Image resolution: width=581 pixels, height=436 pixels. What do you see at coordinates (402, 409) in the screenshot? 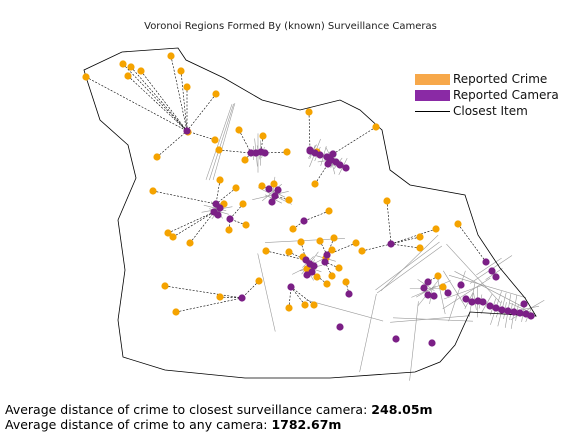
I see `avg-closest-value: 248.05m` at bounding box center [402, 409].